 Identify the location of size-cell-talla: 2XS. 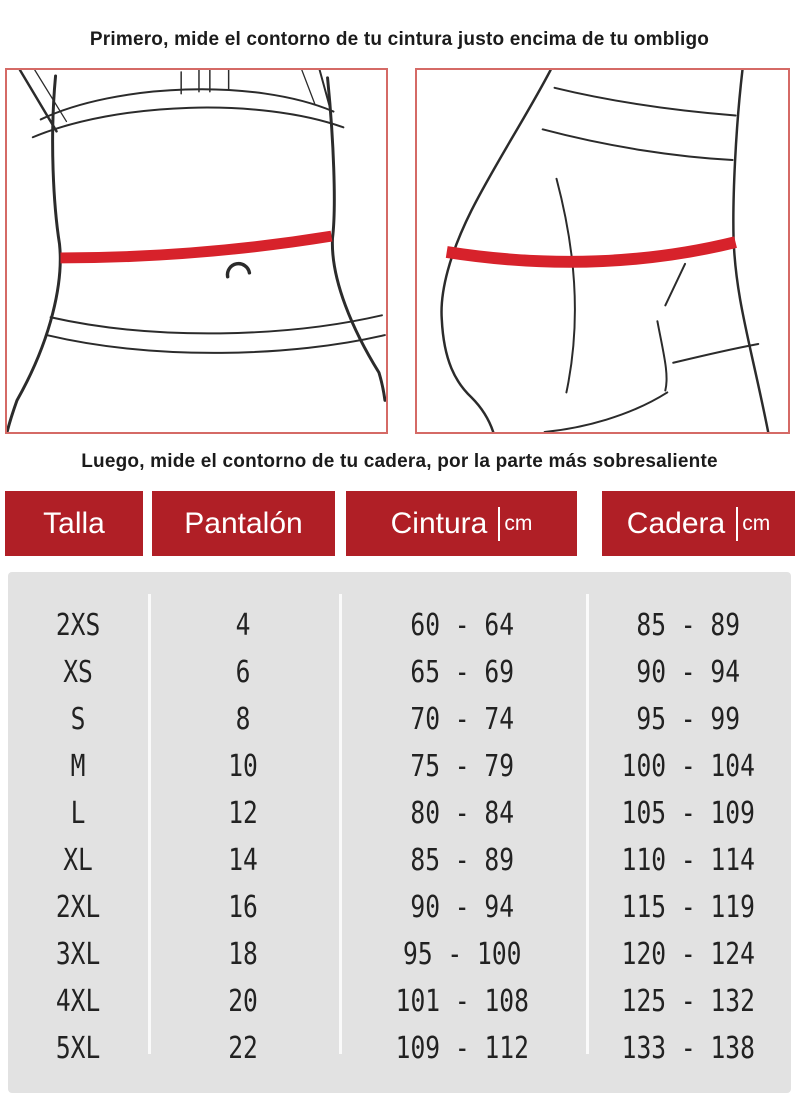
(78, 625).